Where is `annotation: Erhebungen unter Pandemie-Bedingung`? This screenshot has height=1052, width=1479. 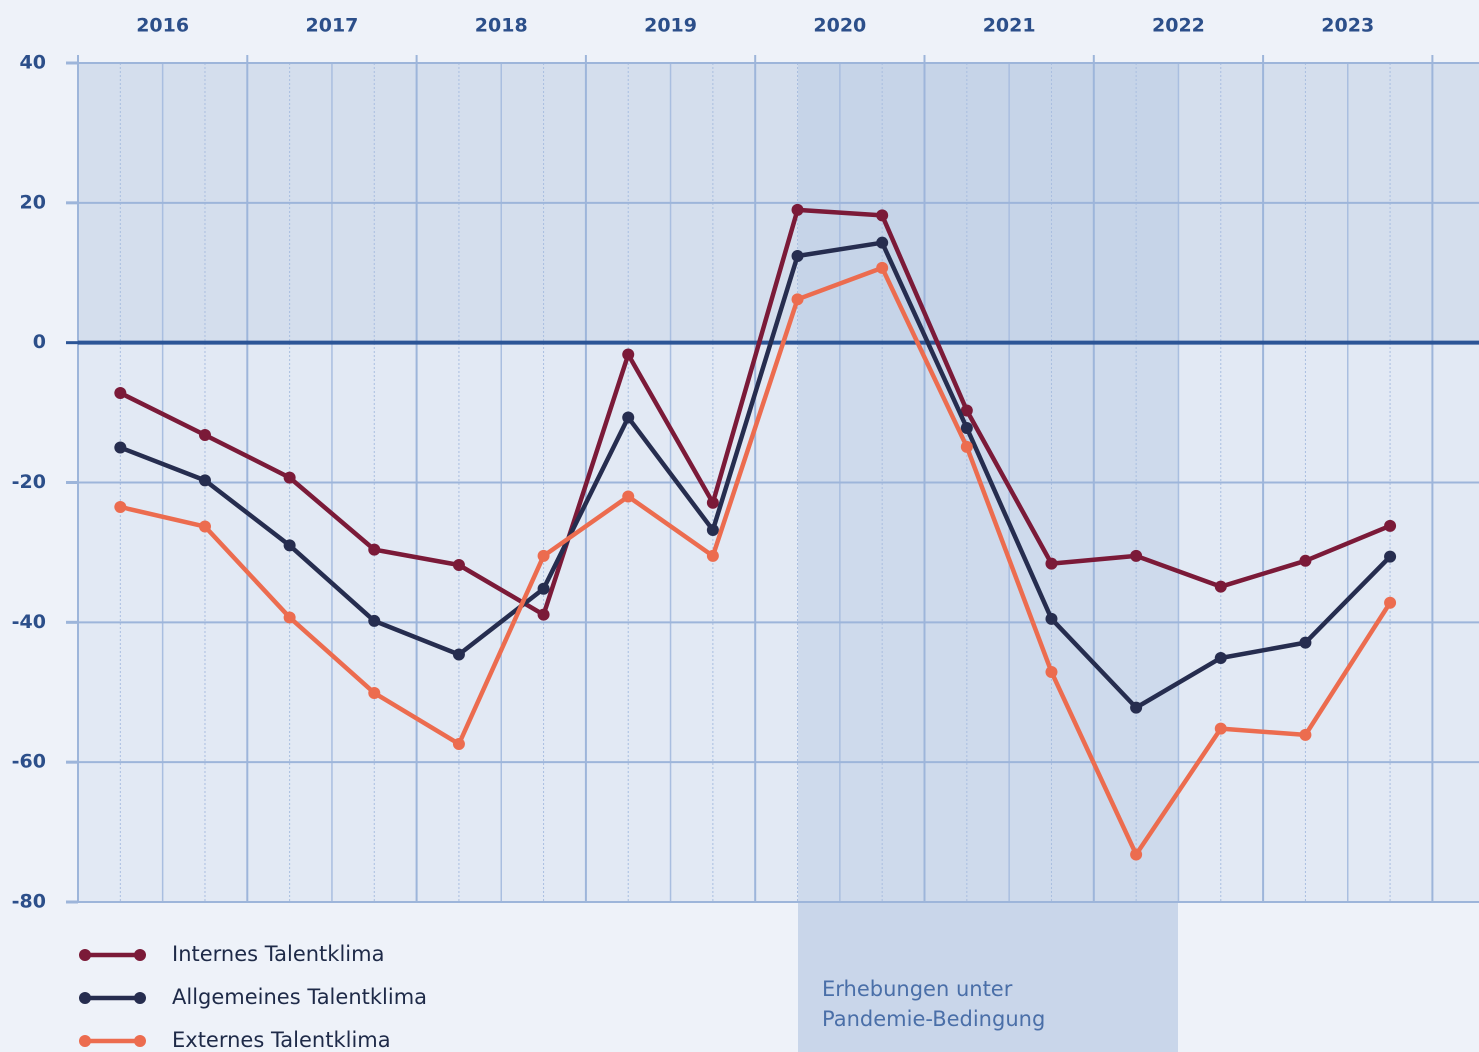
annotation: Erhebungen unter Pandemie-Bedingung is located at coordinates (933, 1004).